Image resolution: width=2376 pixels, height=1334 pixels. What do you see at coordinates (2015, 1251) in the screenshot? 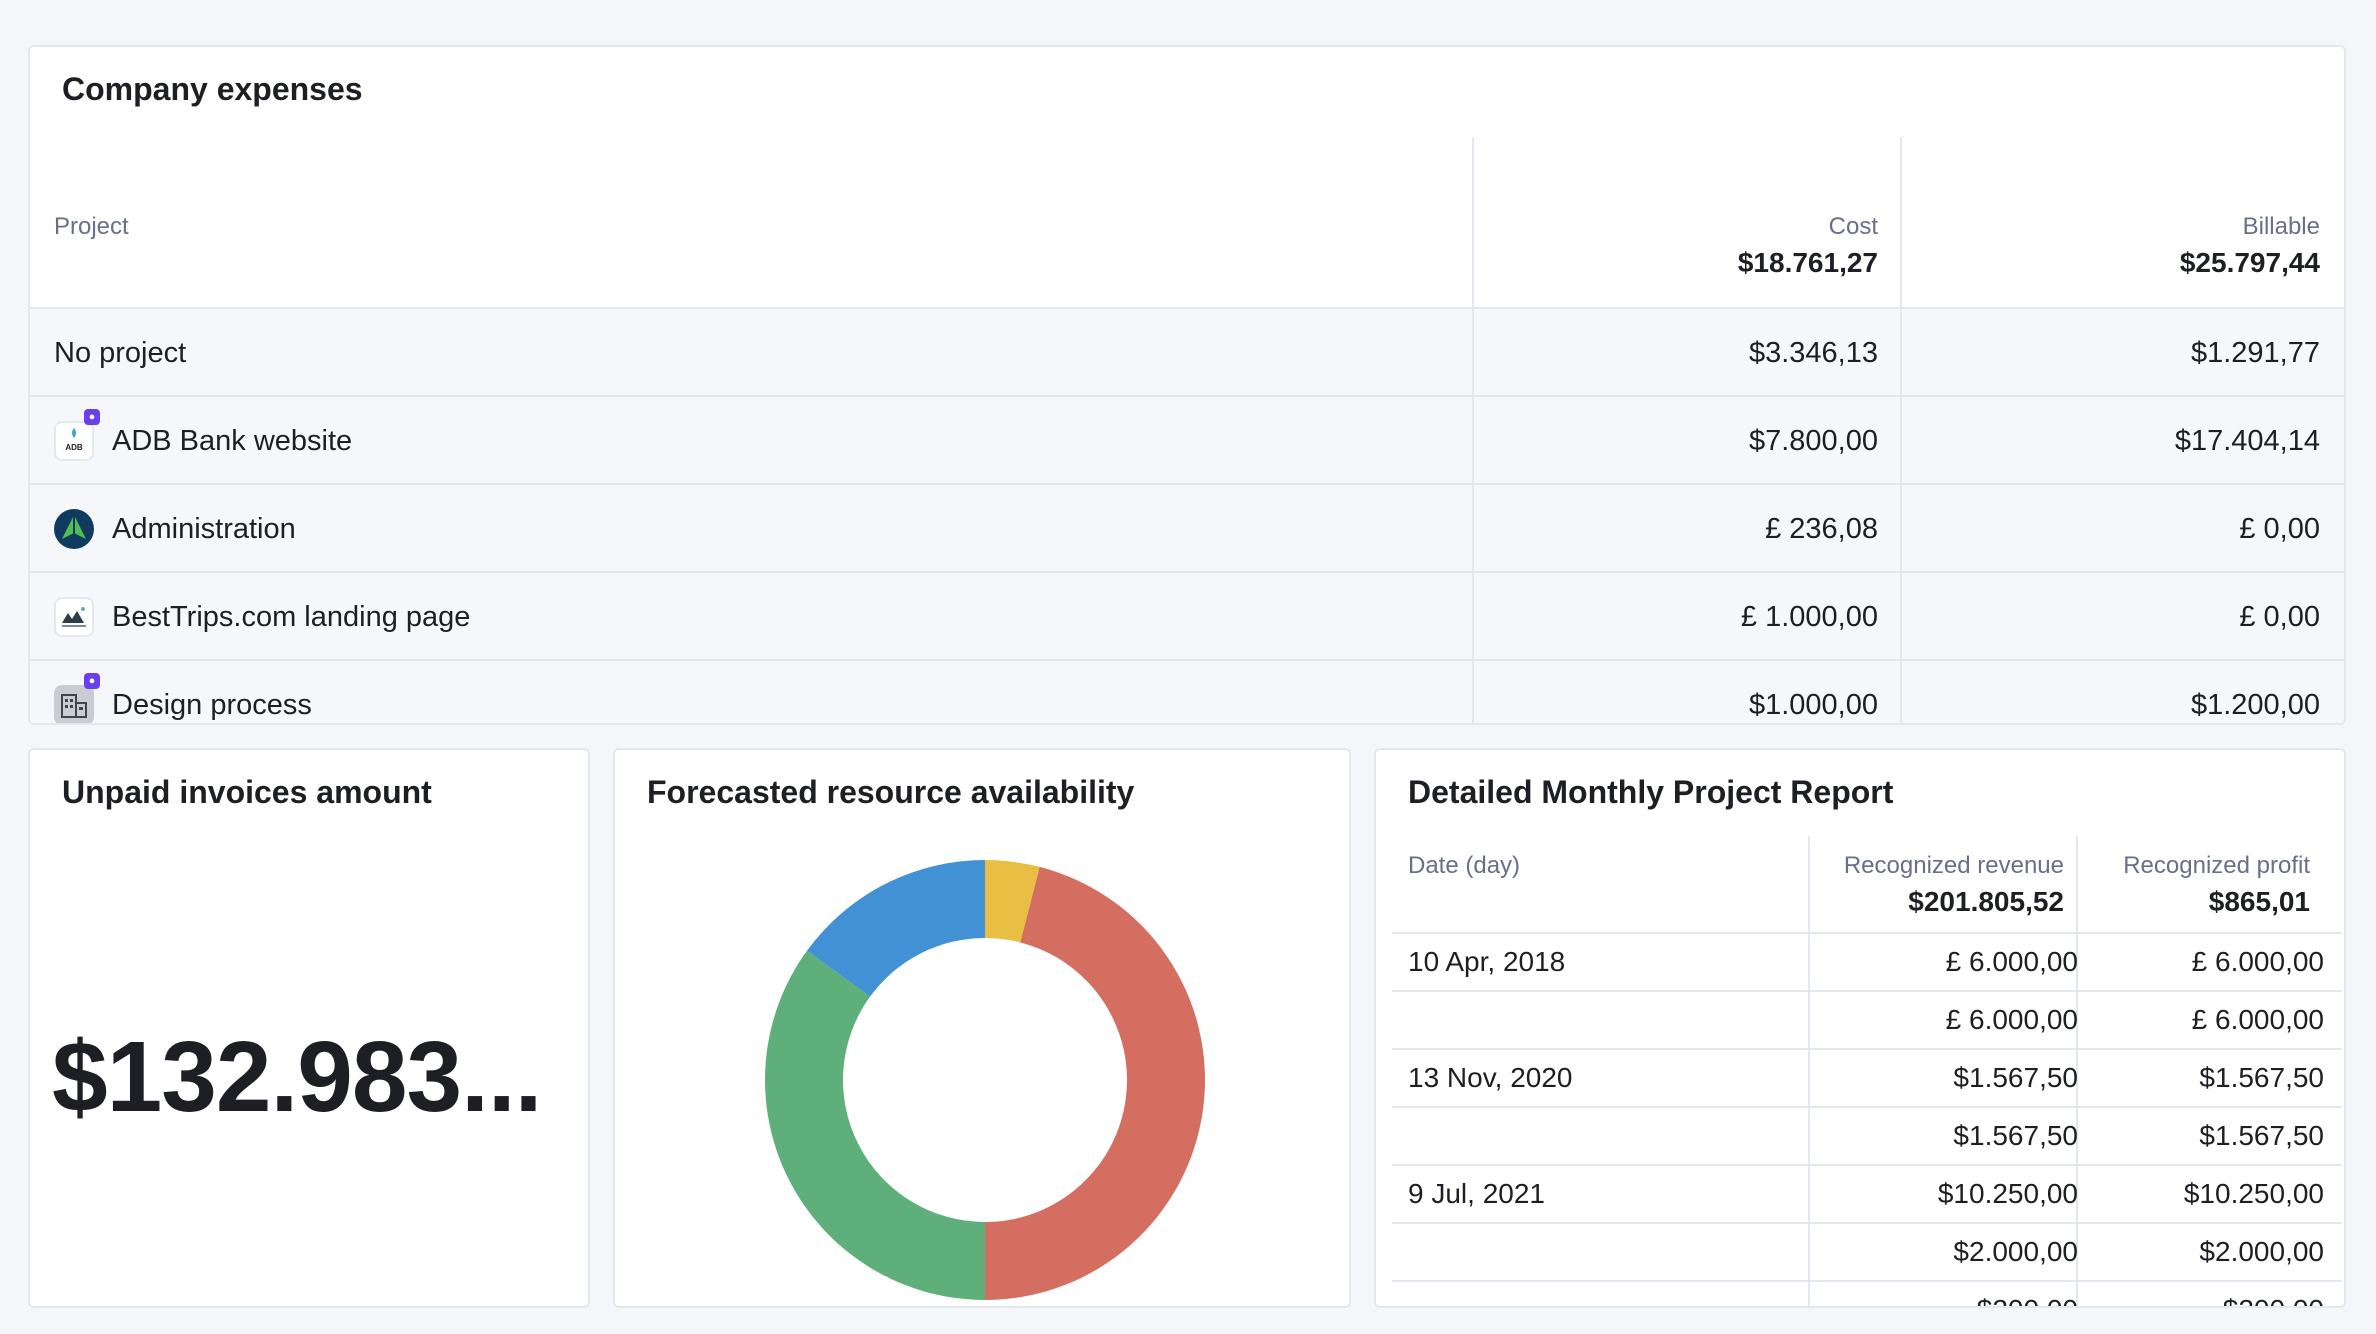
I see `report-revenue: $2.000,00` at bounding box center [2015, 1251].